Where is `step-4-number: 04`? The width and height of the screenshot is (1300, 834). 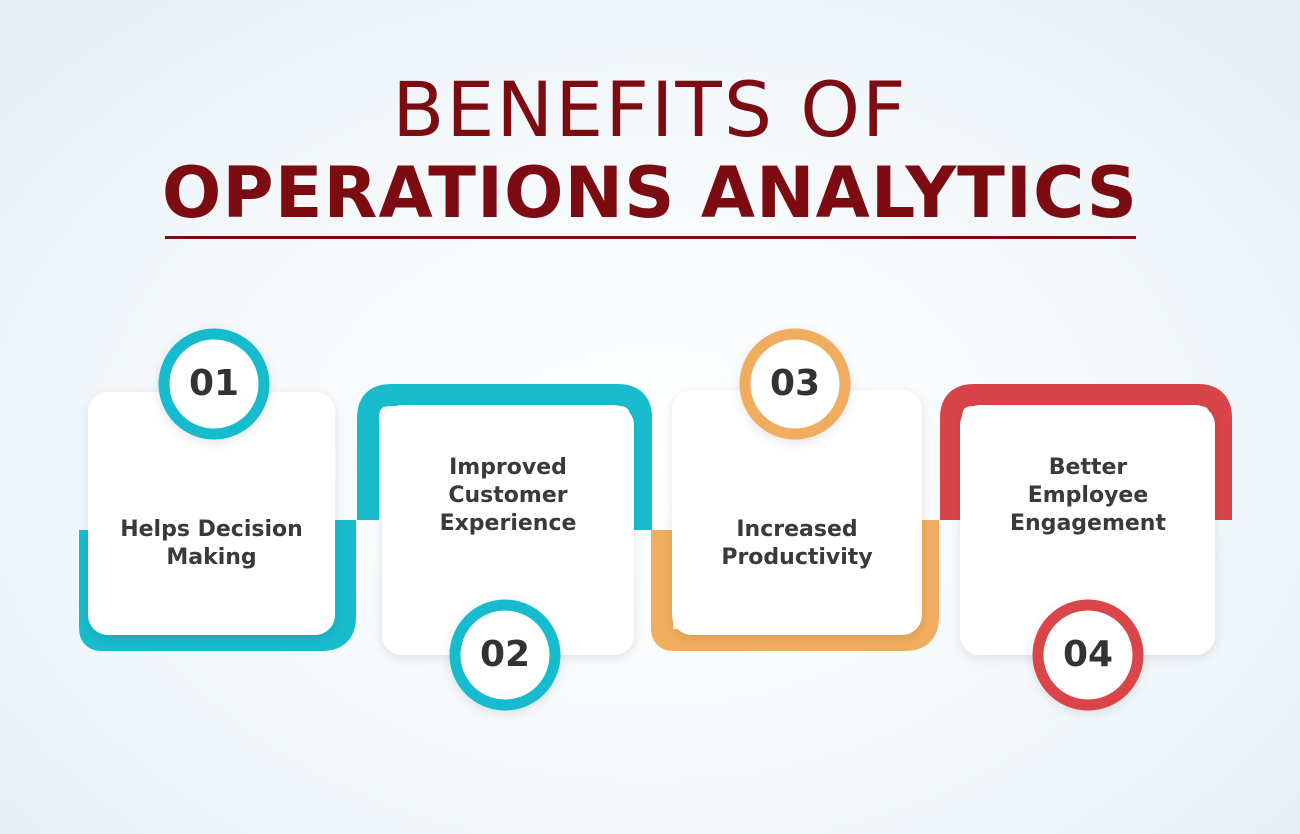
step-4-number: 04 is located at coordinates (1088, 654).